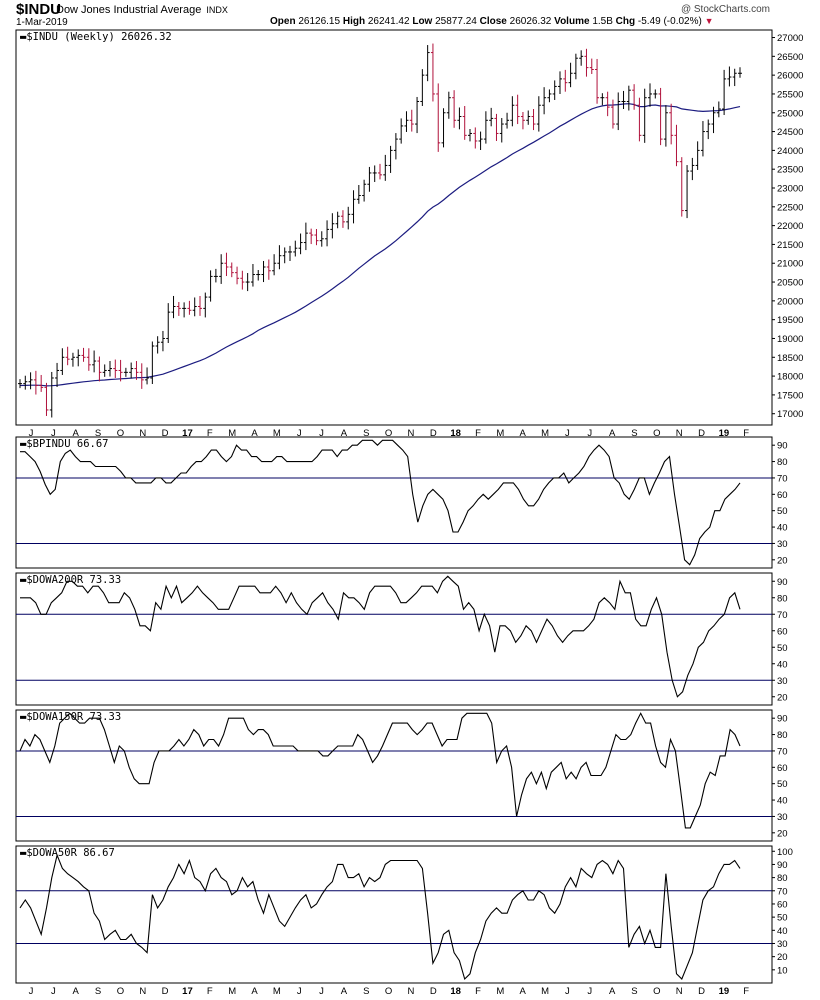 Image resolution: width=820 pixels, height=1000 pixels. Describe the element at coordinates (70, 717) in the screenshot. I see `panel-title: ▬$DOWA150R 73.33` at that location.